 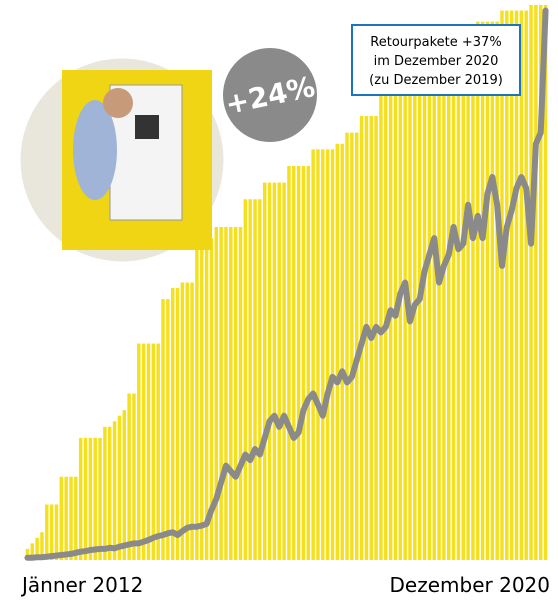 I want to click on badge, so click(x=270, y=95).